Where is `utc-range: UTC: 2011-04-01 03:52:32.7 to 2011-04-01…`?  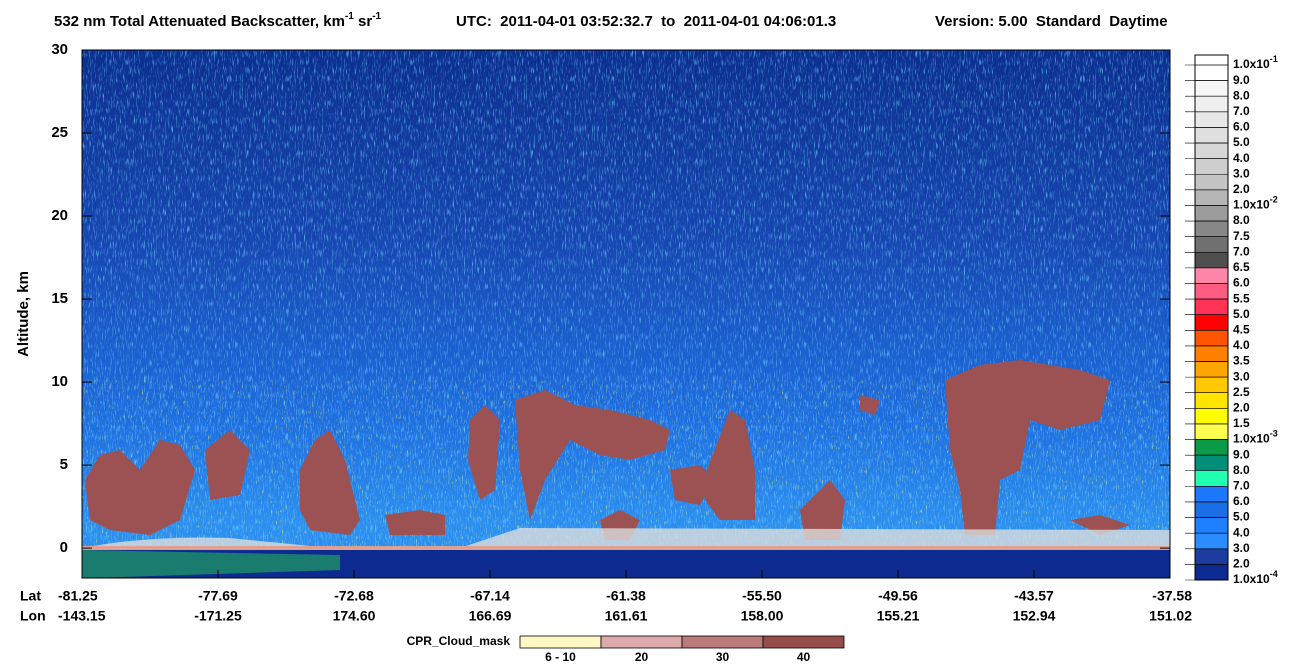 utc-range: UTC: 2011-04-01 03:52:32.7 to 2011-04-01… is located at coordinates (646, 21).